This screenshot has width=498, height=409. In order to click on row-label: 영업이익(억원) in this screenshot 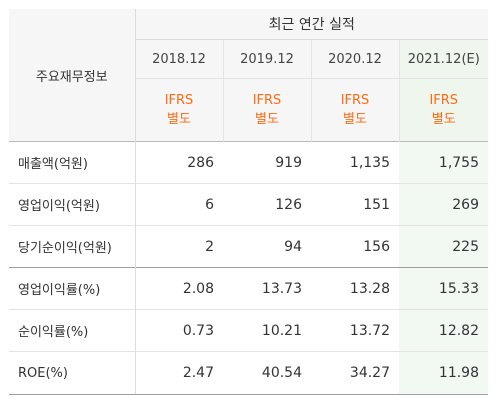, I will do `click(72, 204)`.